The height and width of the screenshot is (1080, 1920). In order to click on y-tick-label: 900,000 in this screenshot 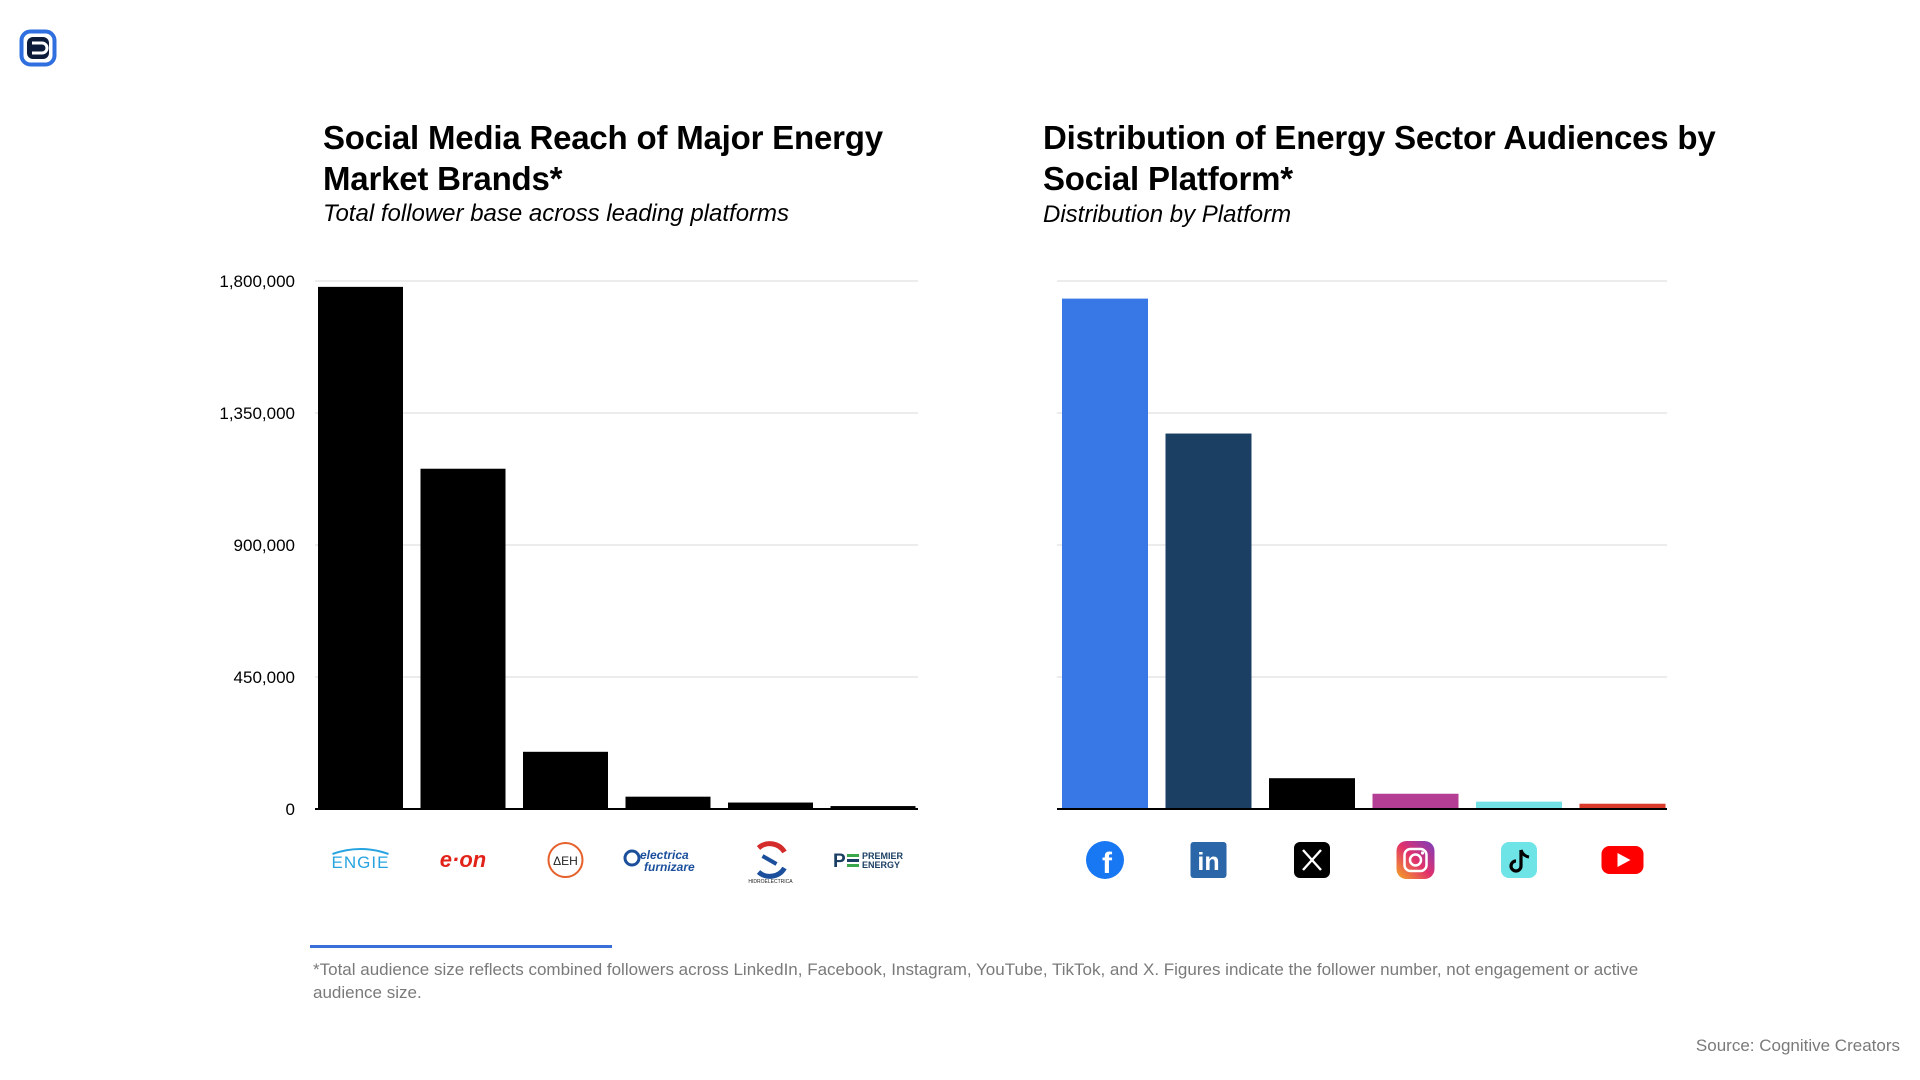, I will do `click(264, 545)`.